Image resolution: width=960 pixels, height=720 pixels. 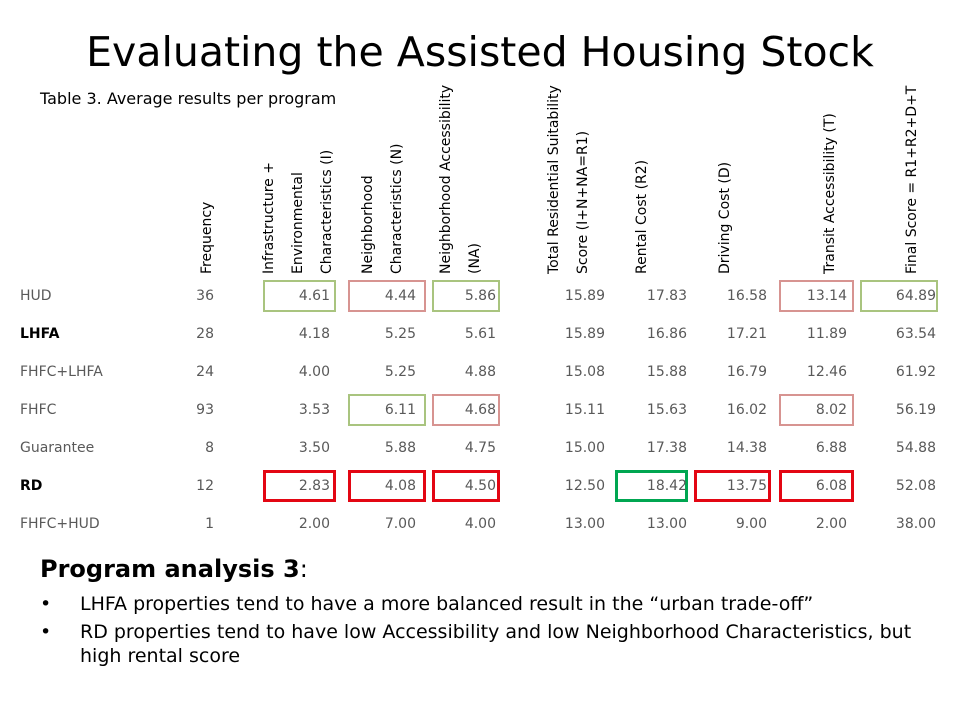 What do you see at coordinates (400, 296) in the screenshot?
I see `table-cell: 4.44` at bounding box center [400, 296].